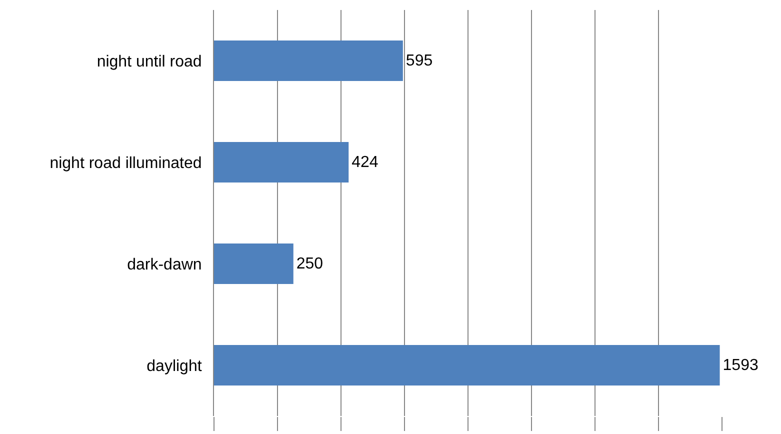  Describe the element at coordinates (419, 61) in the screenshot. I see `data-label: 595` at that location.